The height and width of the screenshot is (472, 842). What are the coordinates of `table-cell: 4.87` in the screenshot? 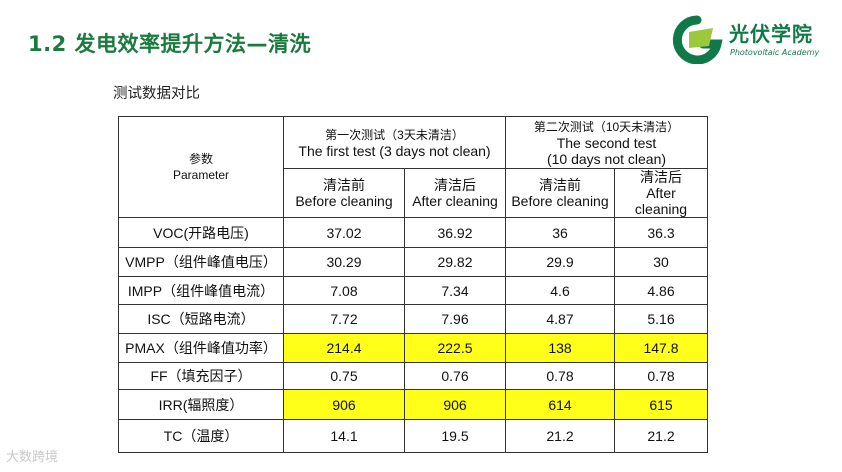 It's located at (560, 319).